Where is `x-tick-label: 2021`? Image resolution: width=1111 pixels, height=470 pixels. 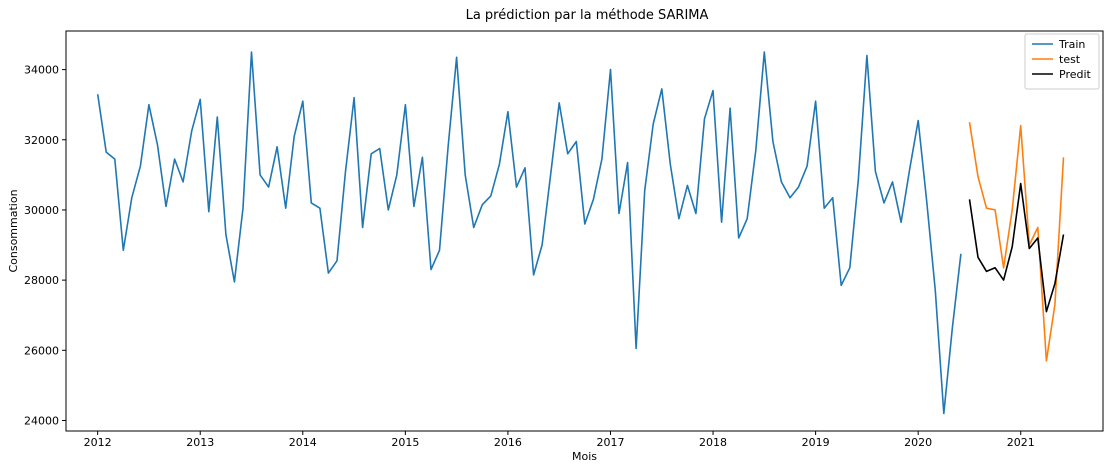
x-tick-label: 2021 is located at coordinates (1021, 442).